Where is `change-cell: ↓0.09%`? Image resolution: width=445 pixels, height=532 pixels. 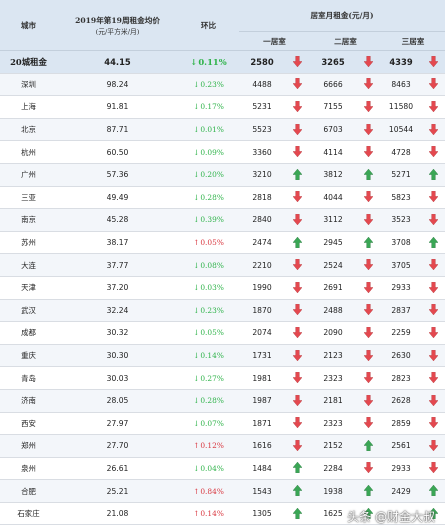
change-cell: ↓0.09% is located at coordinates (208, 152).